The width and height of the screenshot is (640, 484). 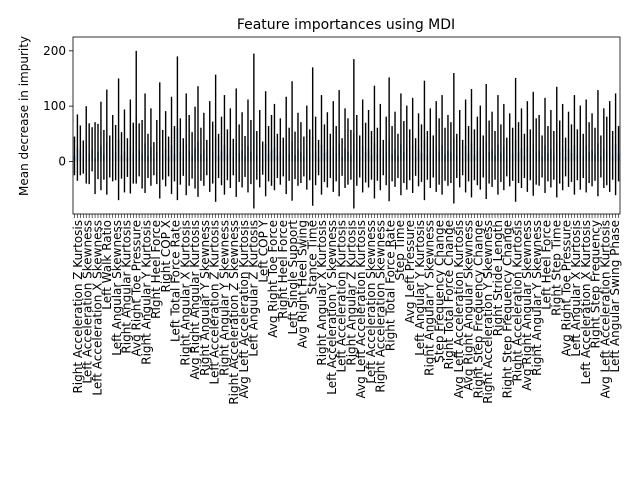 What do you see at coordinates (332, 307) in the screenshot?
I see `x-tick-label: Left Acceleration Y Skewness` at bounding box center [332, 307].